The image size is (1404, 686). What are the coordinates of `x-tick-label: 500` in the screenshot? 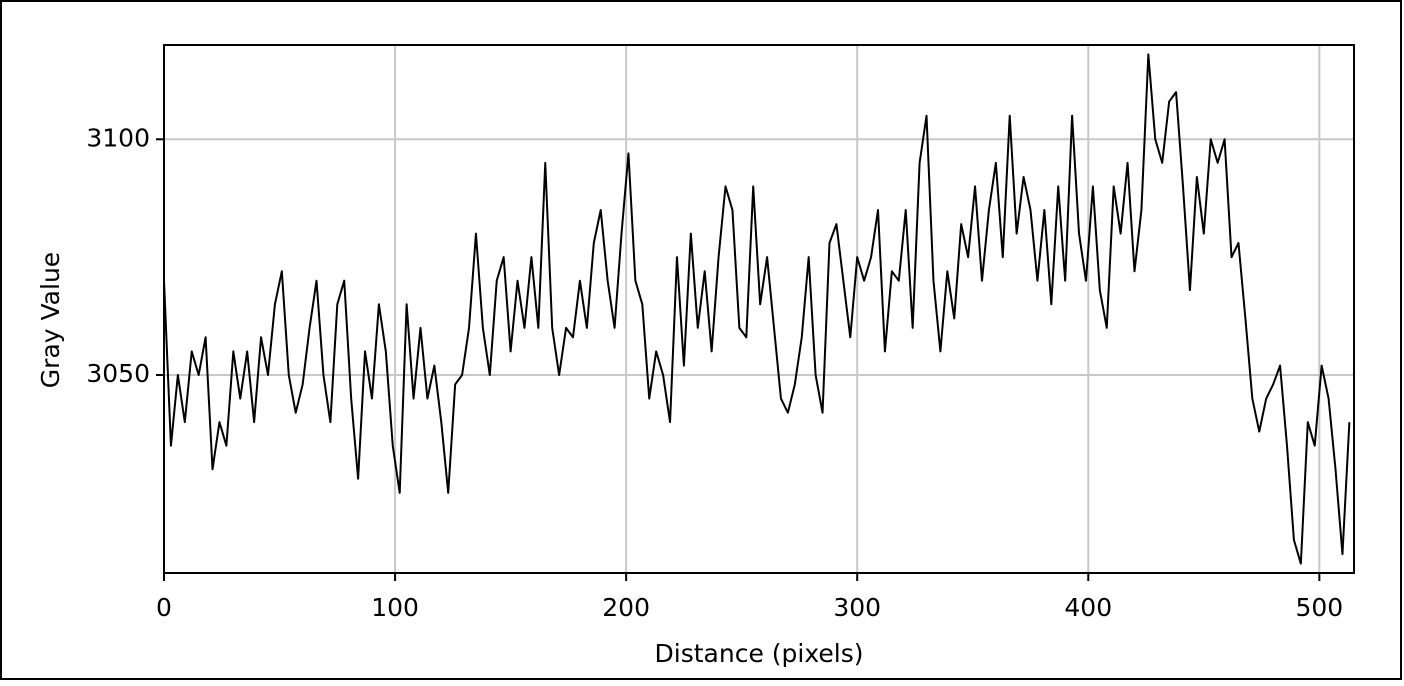 It's located at (1319, 607).